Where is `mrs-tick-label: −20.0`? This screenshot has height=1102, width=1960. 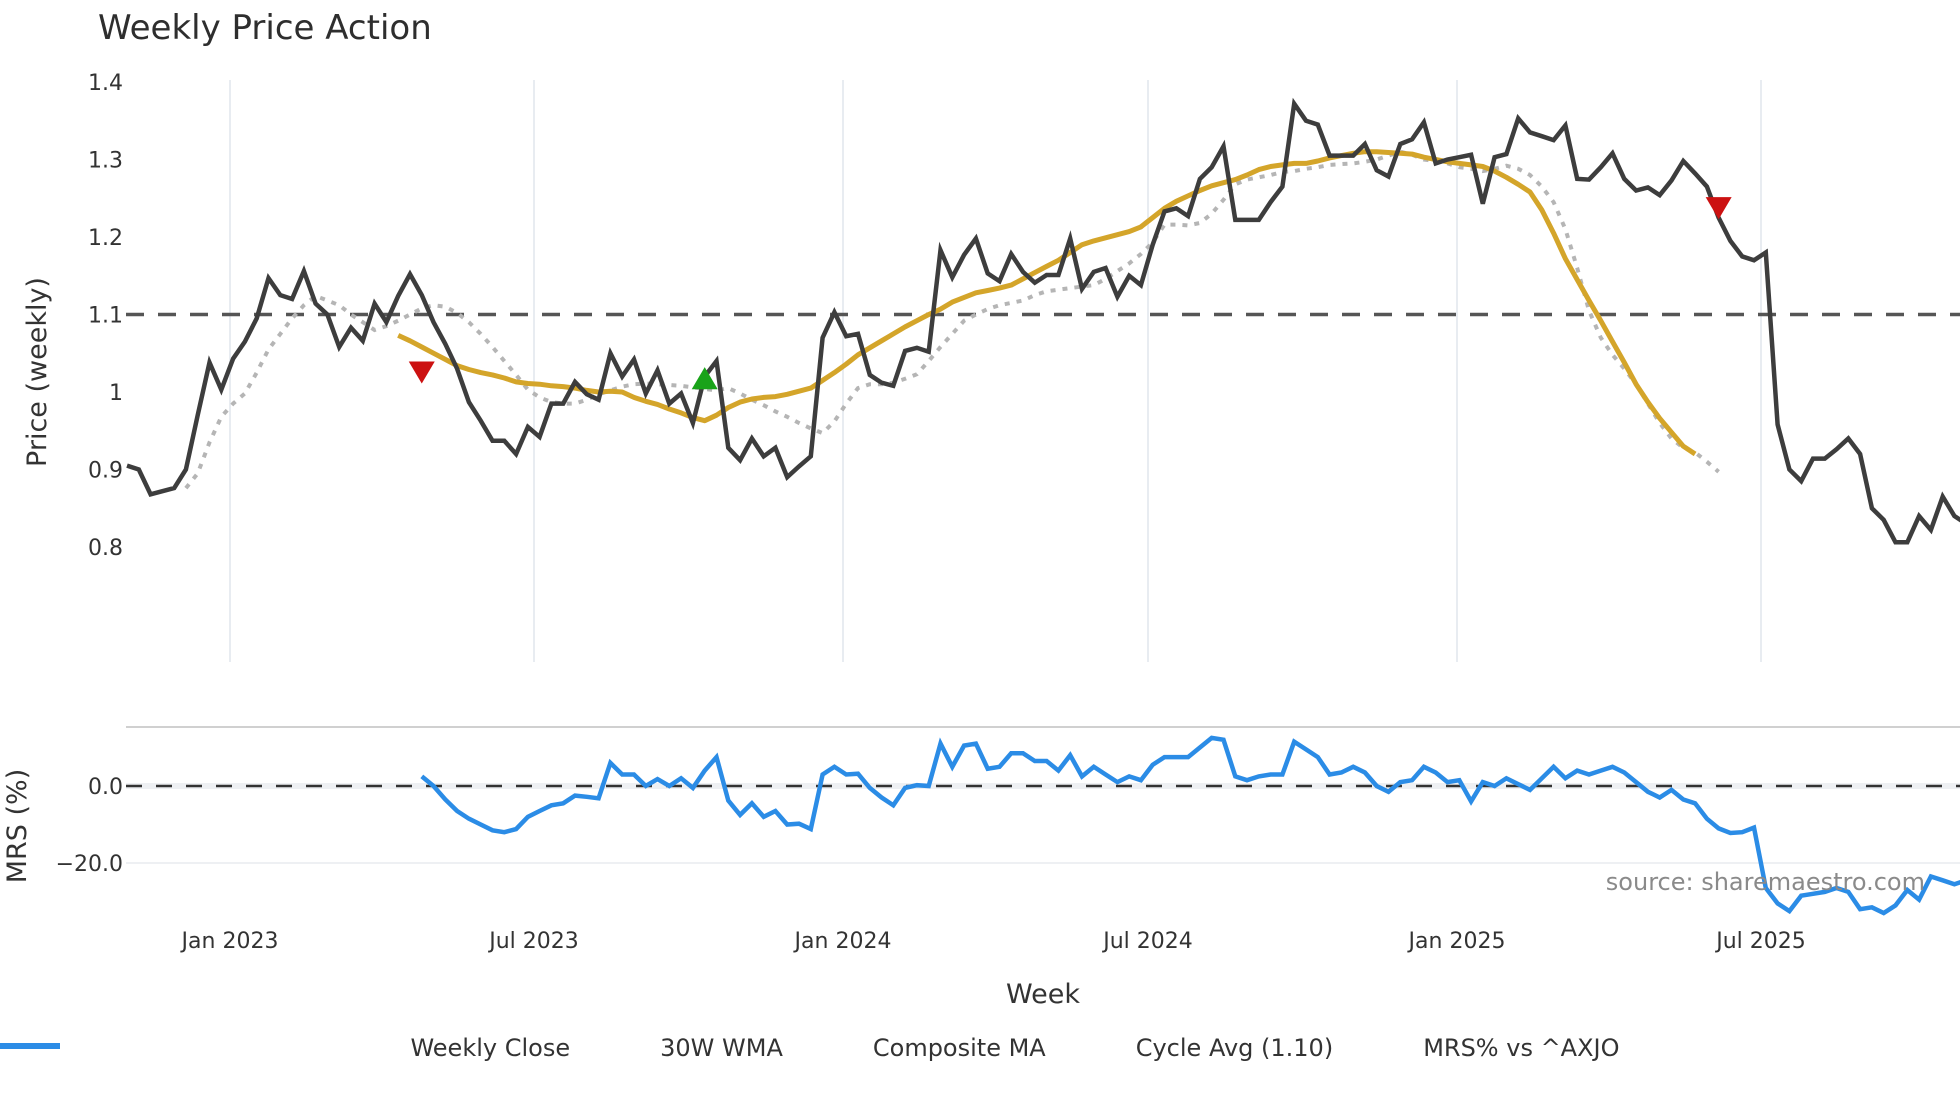 mrs-tick-label: −20.0 is located at coordinates (89, 864).